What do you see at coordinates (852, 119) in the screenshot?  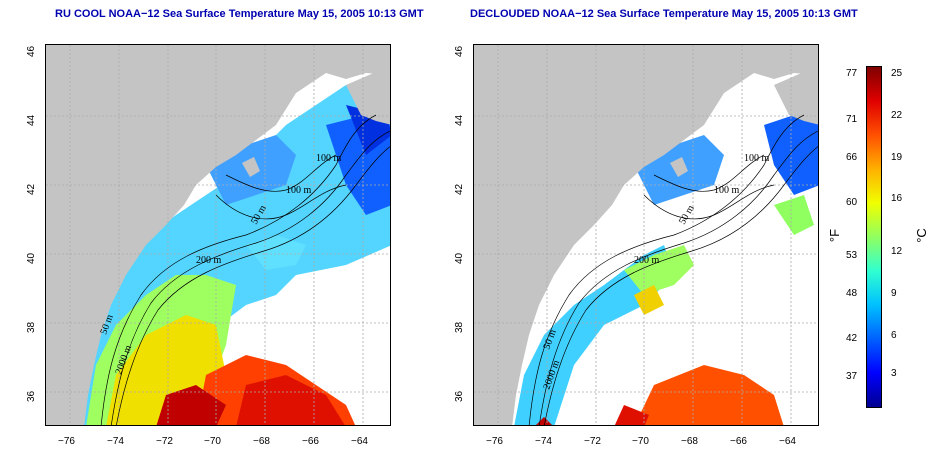 I see `f-tick: 71` at bounding box center [852, 119].